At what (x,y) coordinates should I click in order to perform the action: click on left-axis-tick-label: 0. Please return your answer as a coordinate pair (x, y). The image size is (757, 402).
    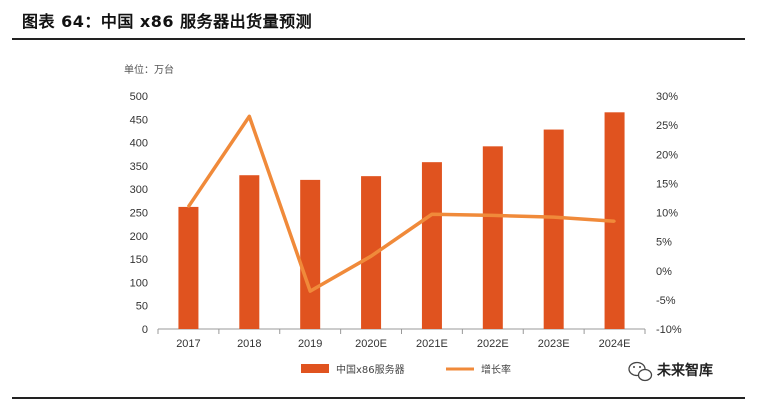
    Looking at the image, I should click on (145, 330).